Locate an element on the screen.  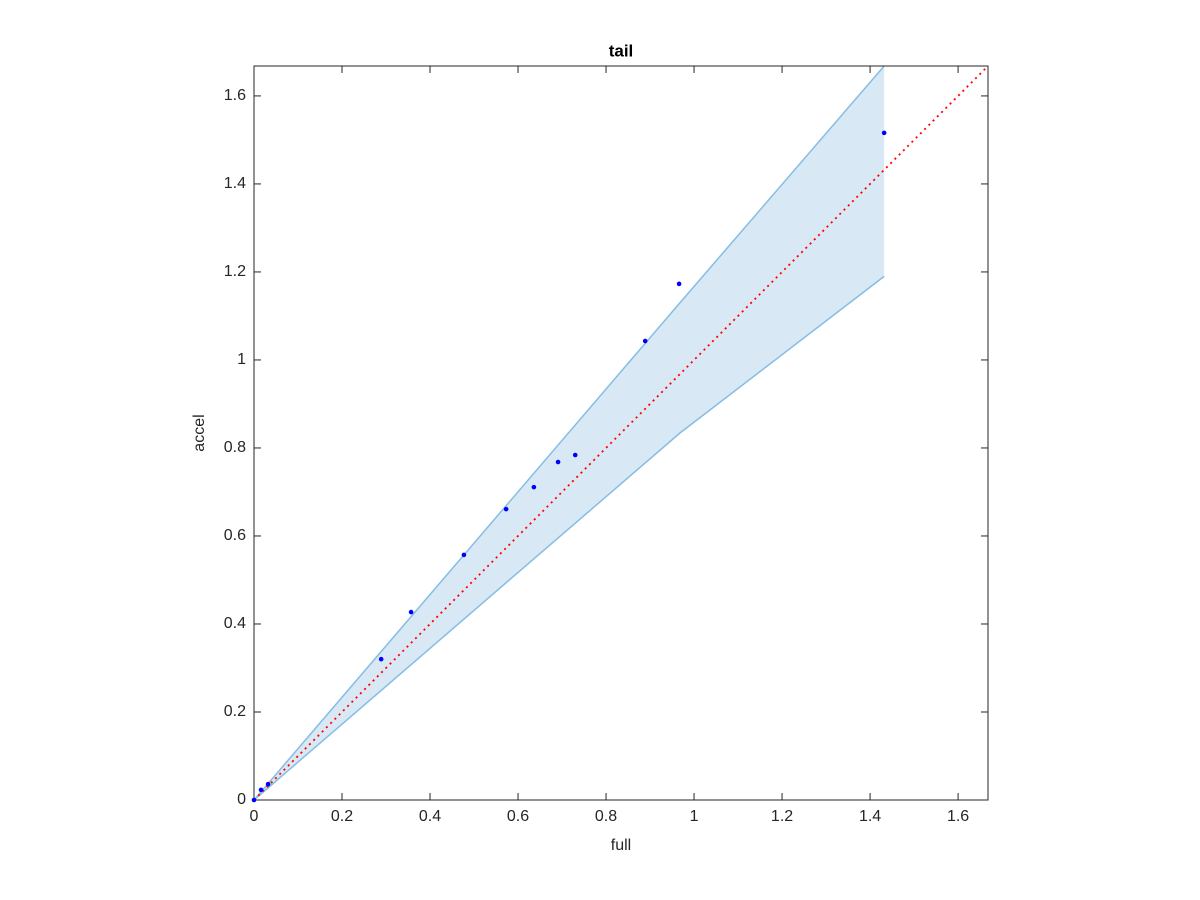
y-tick-label: 0.8 is located at coordinates (235, 447).